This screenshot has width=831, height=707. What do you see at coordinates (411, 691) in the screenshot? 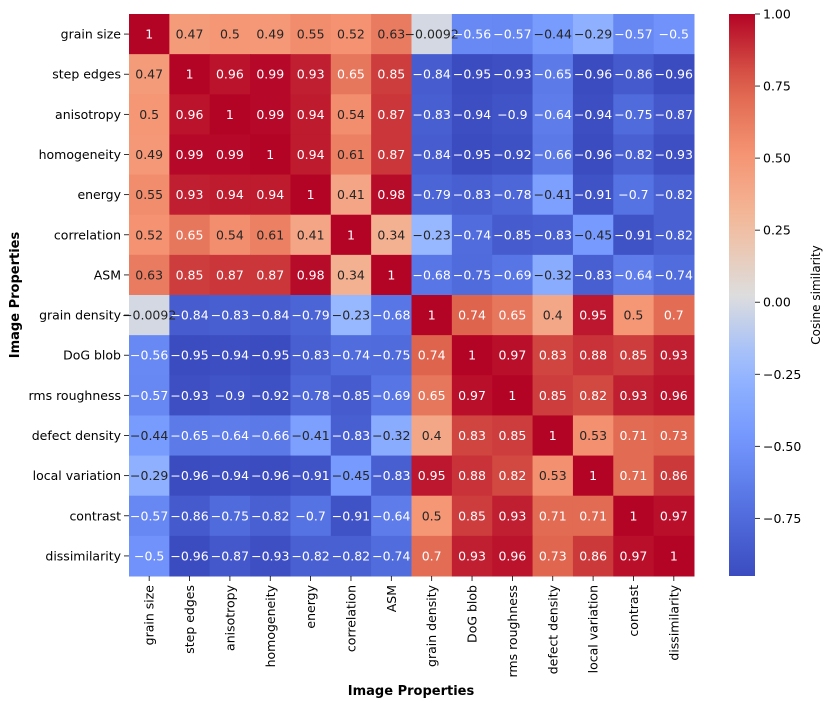
I see `x-axis-label: Image Properties` at bounding box center [411, 691].